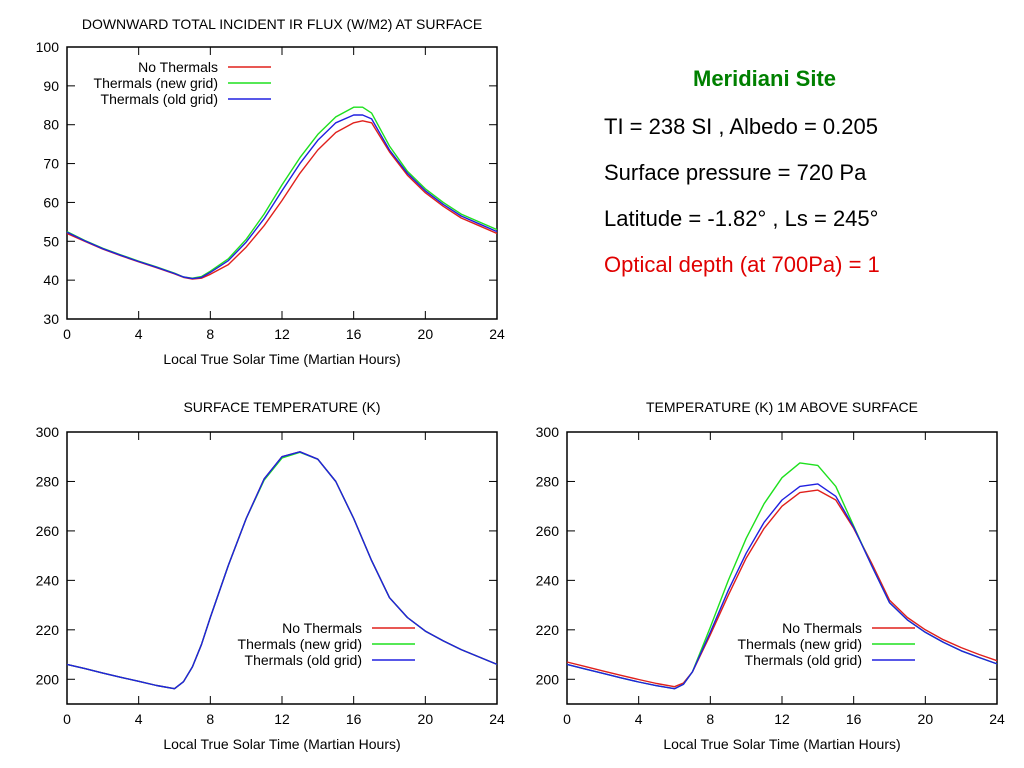 The width and height of the screenshot is (1024, 768). What do you see at coordinates (51, 280) in the screenshot?
I see `y-tick-label: 40` at bounding box center [51, 280].